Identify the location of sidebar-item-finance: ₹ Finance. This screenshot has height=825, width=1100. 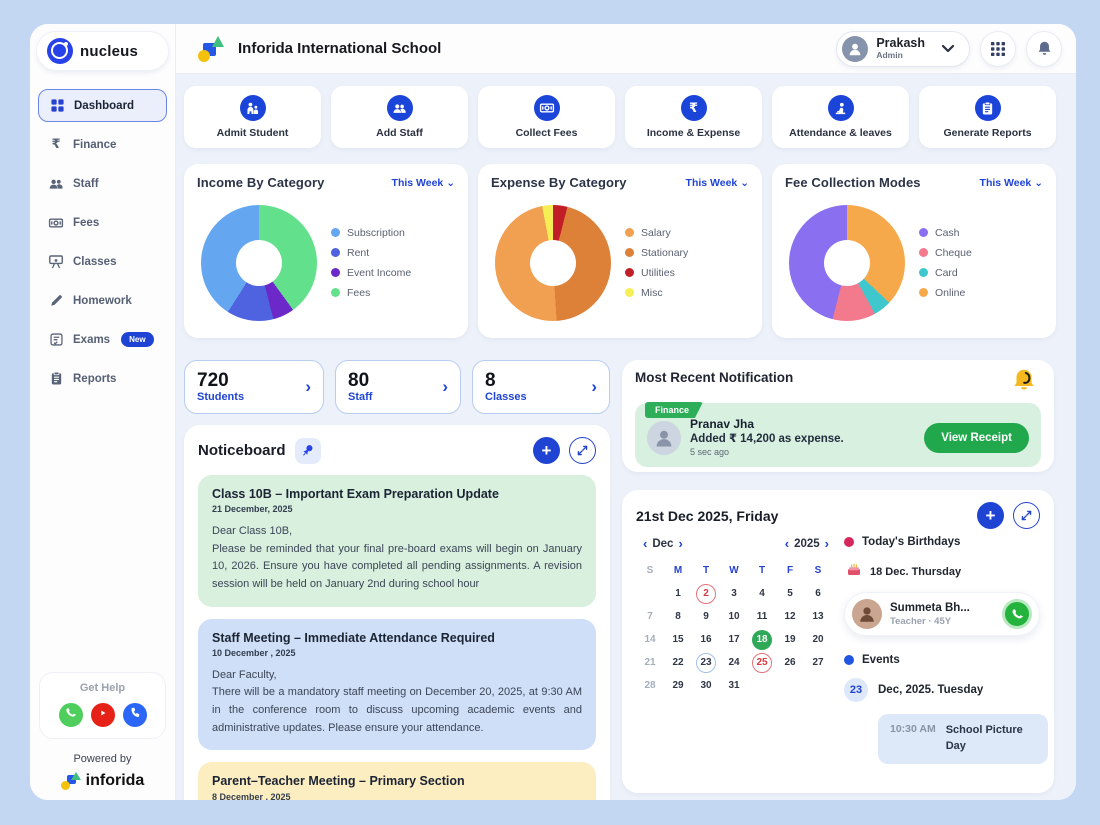
(102, 144).